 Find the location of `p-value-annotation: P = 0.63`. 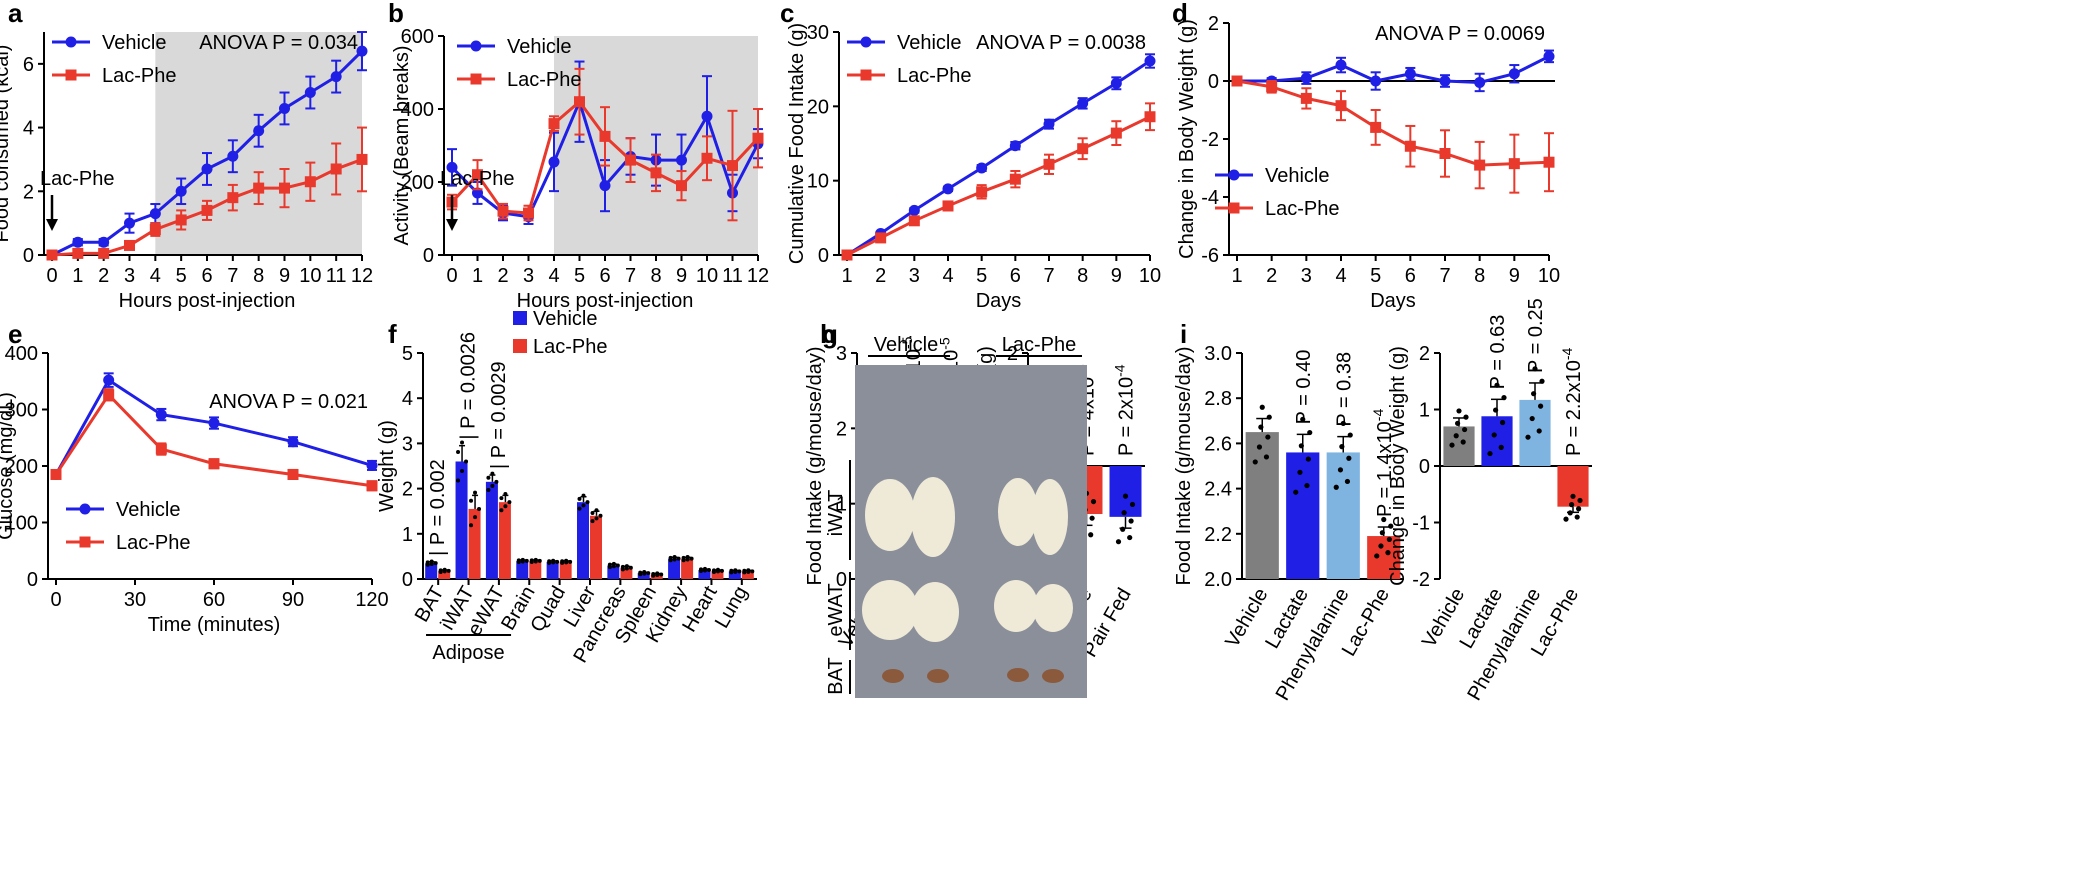

p-value-annotation: P = 0.63 is located at coordinates (1498, 352).